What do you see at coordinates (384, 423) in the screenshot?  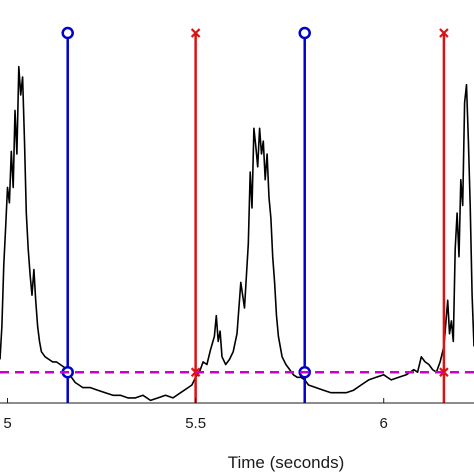 I see `x-tick-label-2: 6` at bounding box center [384, 423].